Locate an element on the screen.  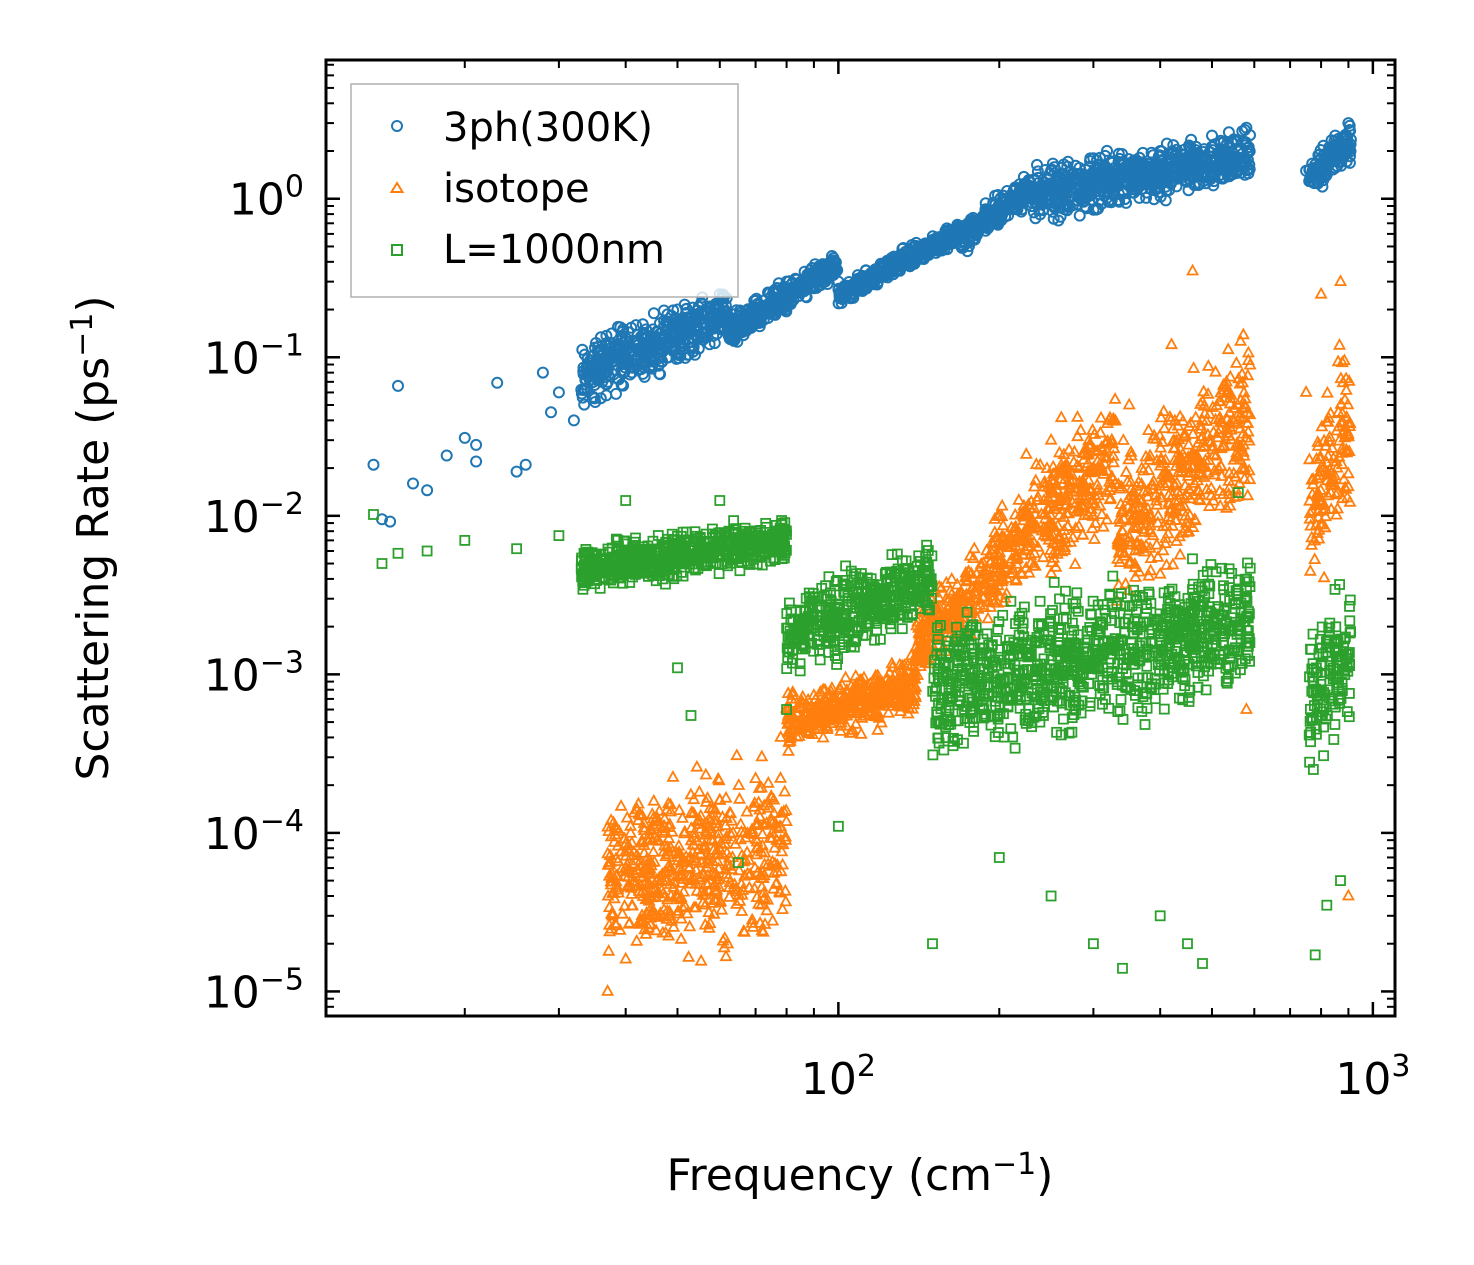
point-l1000nm is located at coordinates (683, 576).